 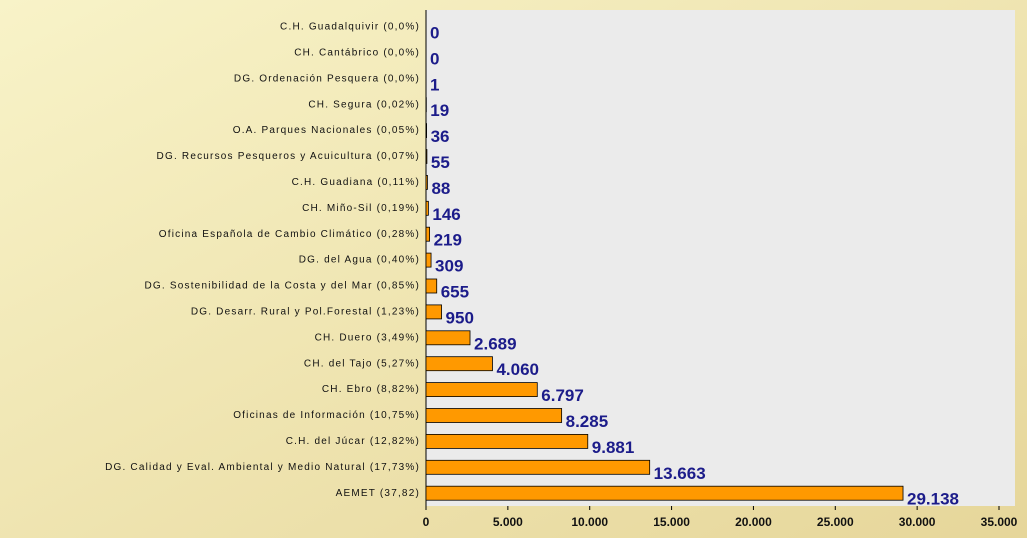 What do you see at coordinates (362, 363) in the screenshot?
I see `category-label: CH. del Tajo (5,27%)` at bounding box center [362, 363].